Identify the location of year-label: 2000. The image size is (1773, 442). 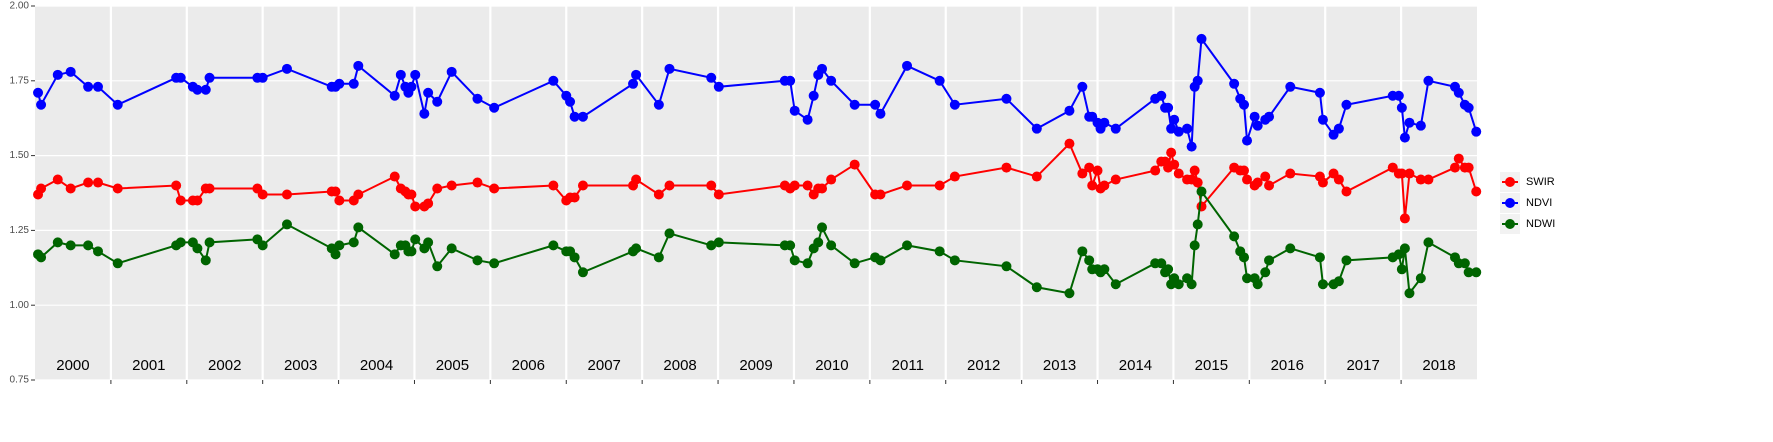
(72, 365).